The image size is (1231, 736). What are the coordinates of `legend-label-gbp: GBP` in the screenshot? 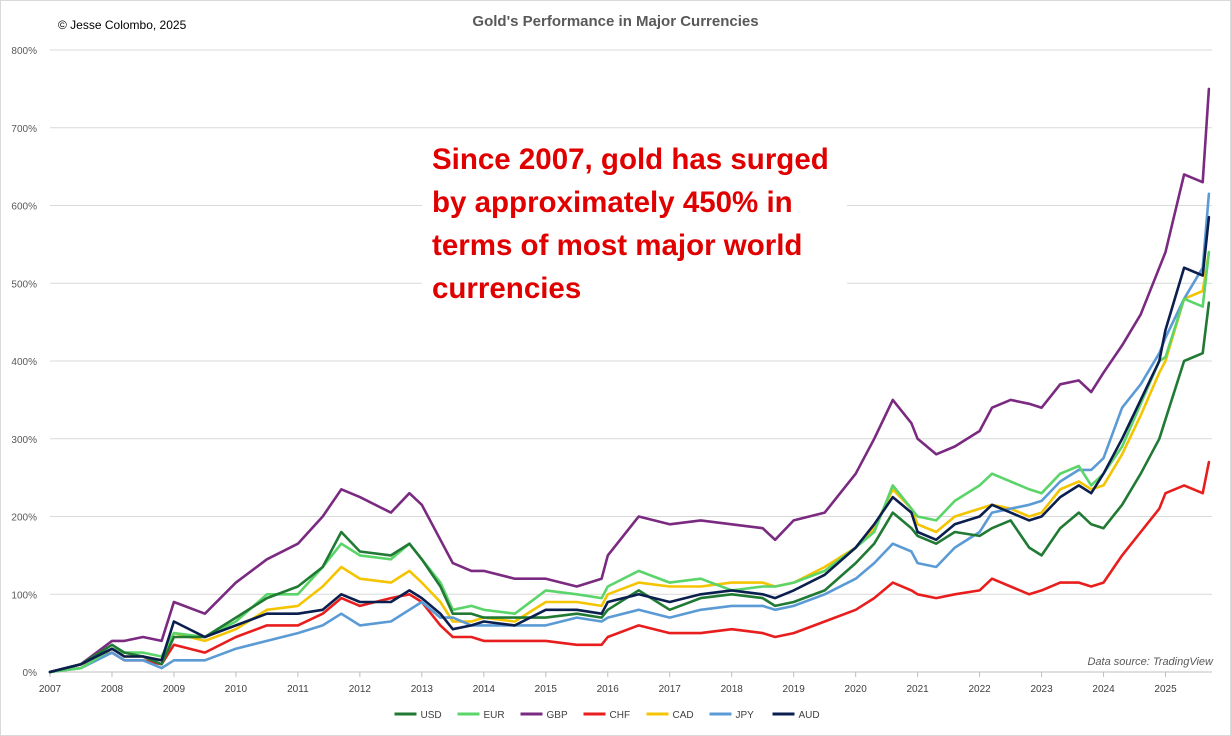 It's located at (557, 715).